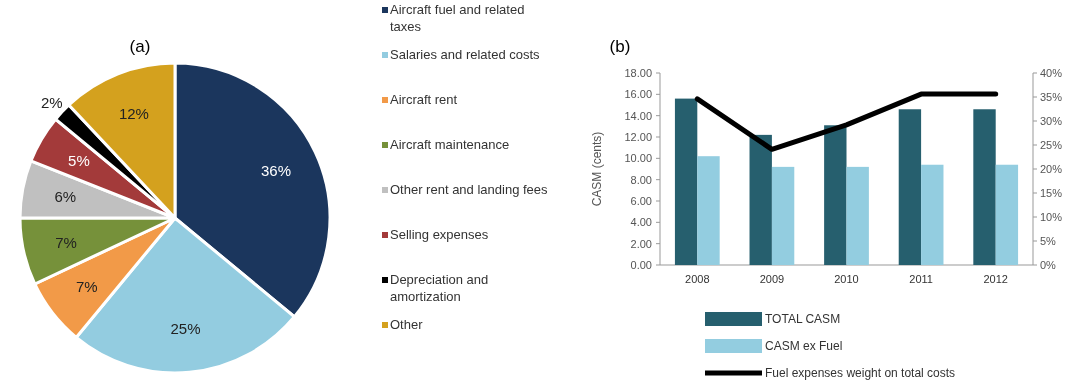 Image resolution: width=1080 pixels, height=388 pixels. I want to click on y-tick-label: 14.00, so click(638, 115).